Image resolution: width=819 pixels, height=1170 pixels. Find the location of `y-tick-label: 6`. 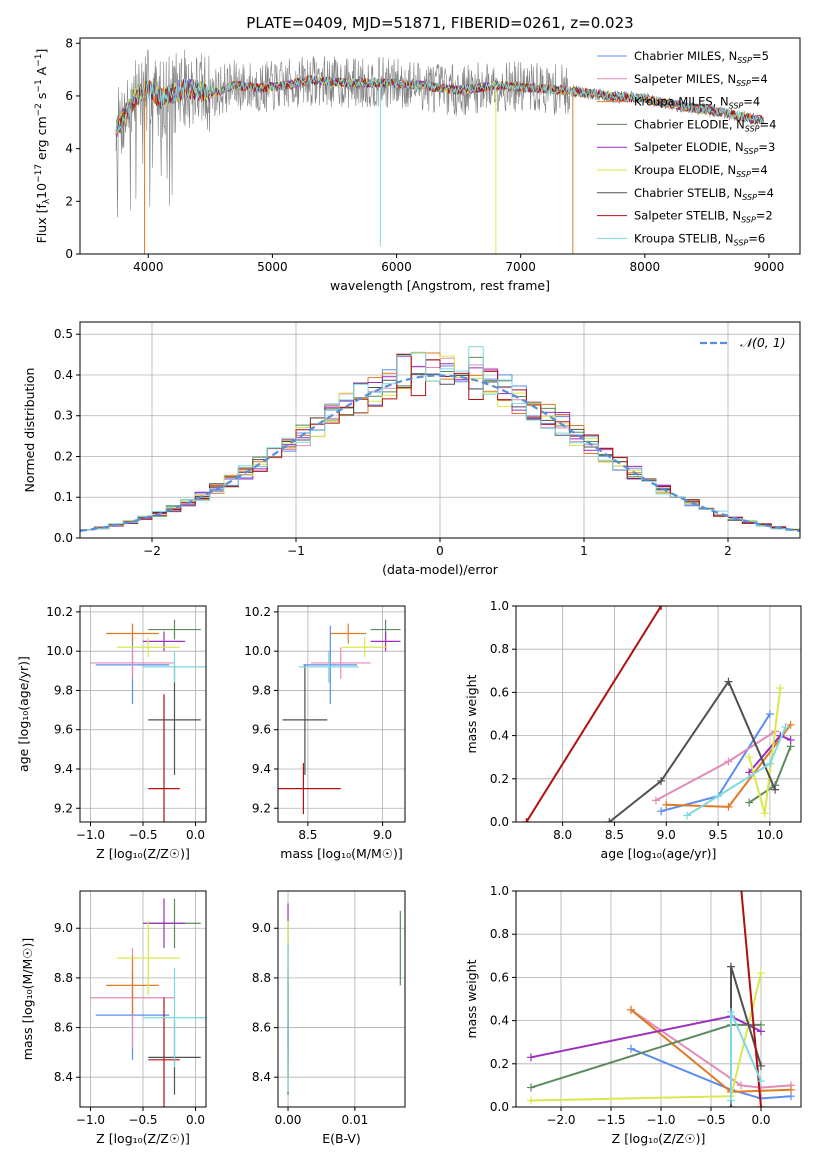

y-tick-label: 6 is located at coordinates (69, 96).